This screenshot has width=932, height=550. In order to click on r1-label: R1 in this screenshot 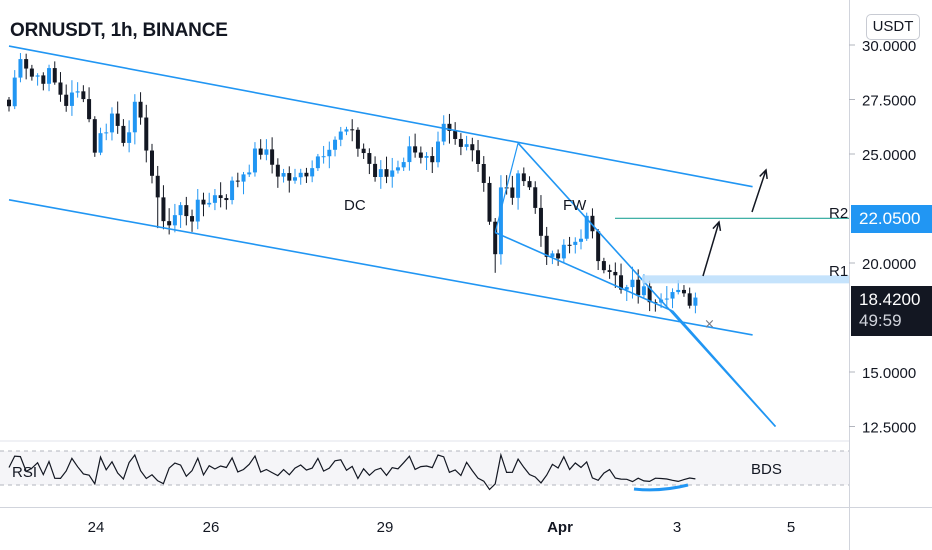, I will do `click(838, 271)`.